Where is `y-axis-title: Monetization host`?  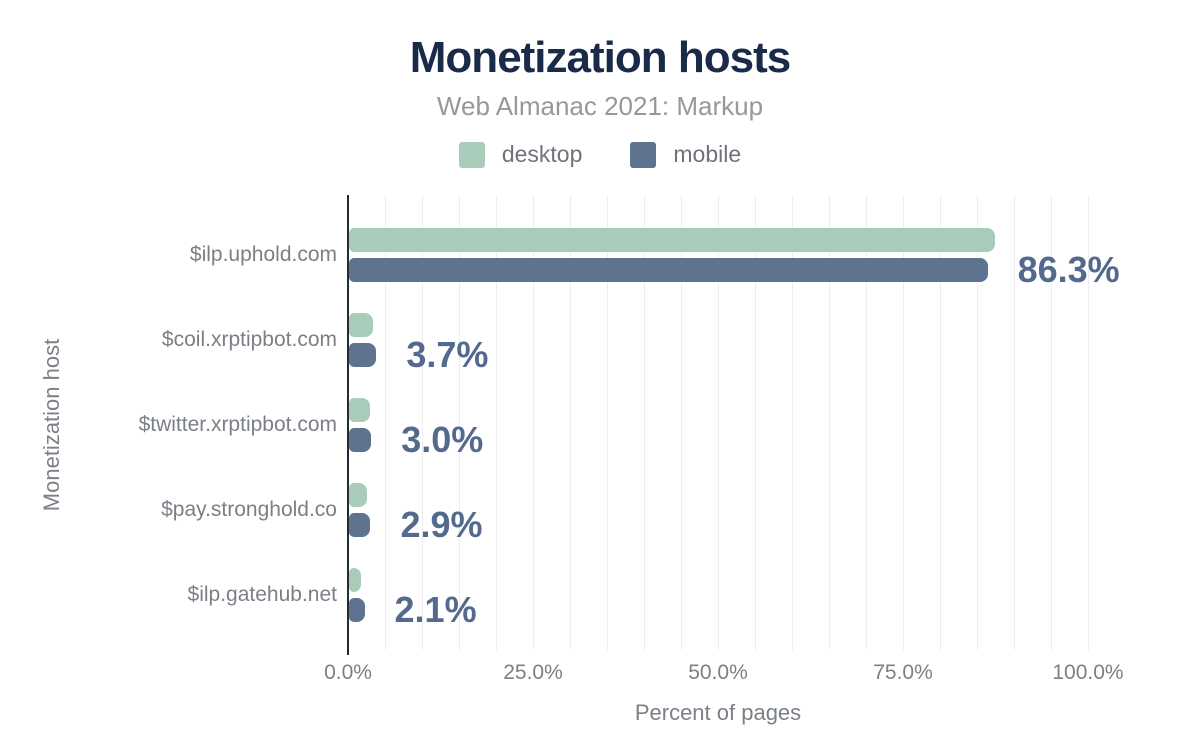
y-axis-title: Monetization host is located at coordinates (51, 425).